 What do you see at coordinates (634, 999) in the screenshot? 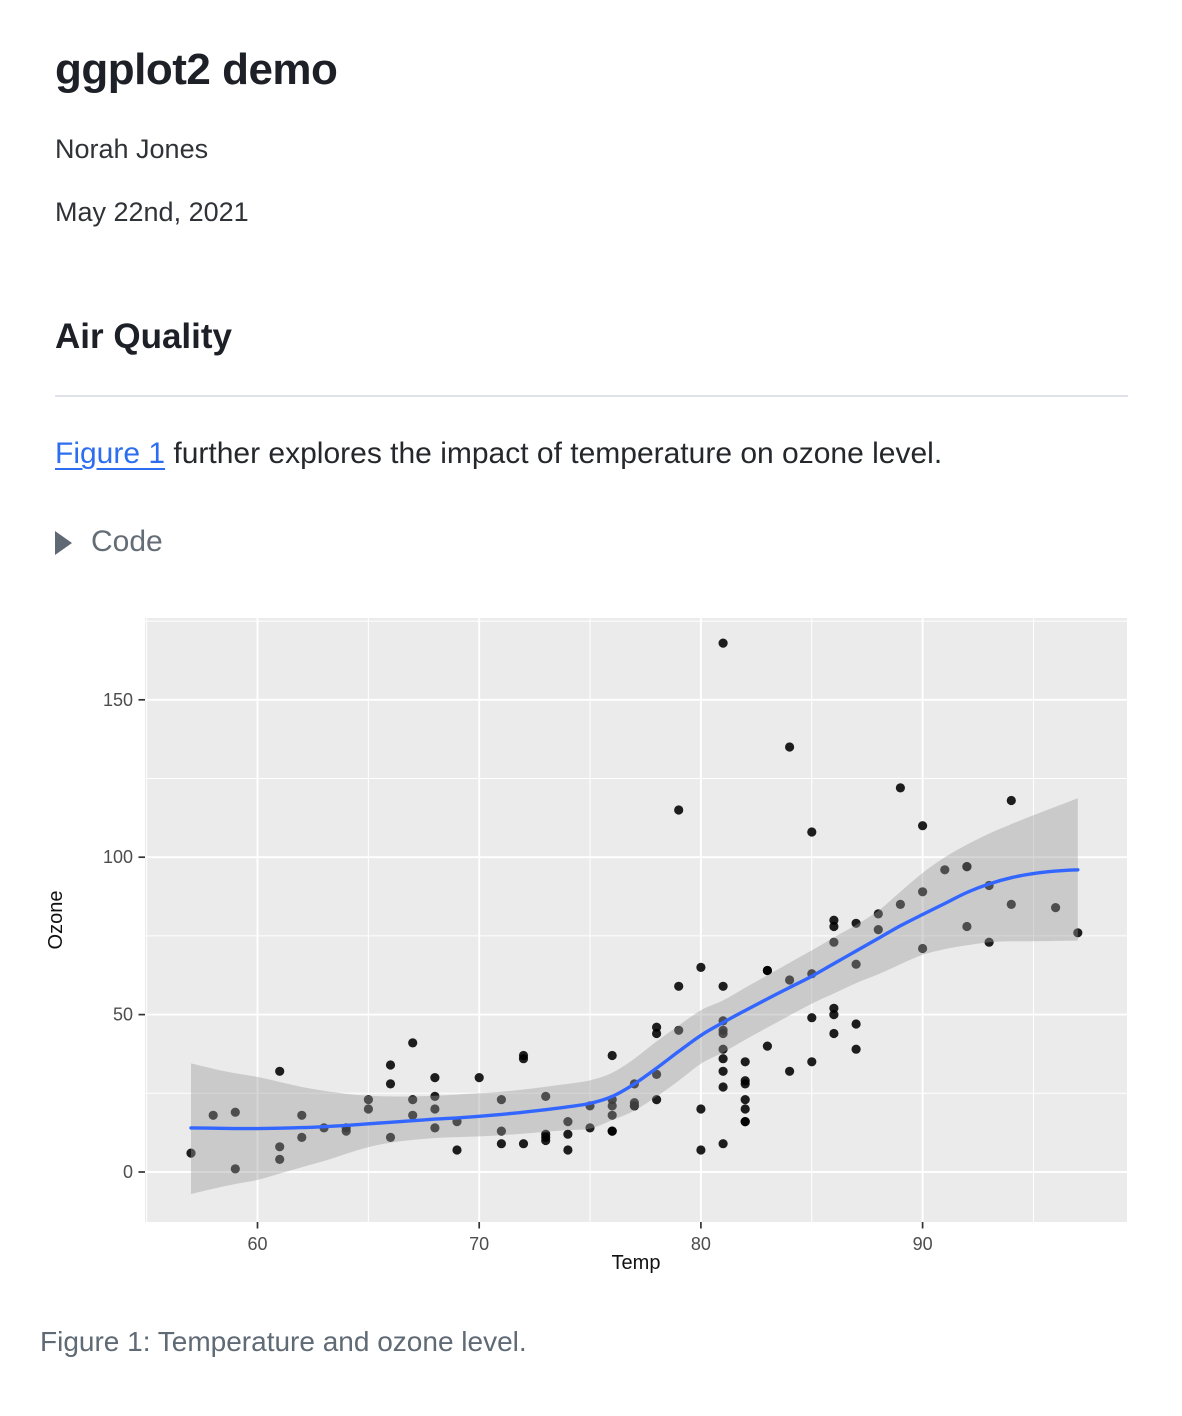
I see `loess-smooth-line` at bounding box center [634, 999].